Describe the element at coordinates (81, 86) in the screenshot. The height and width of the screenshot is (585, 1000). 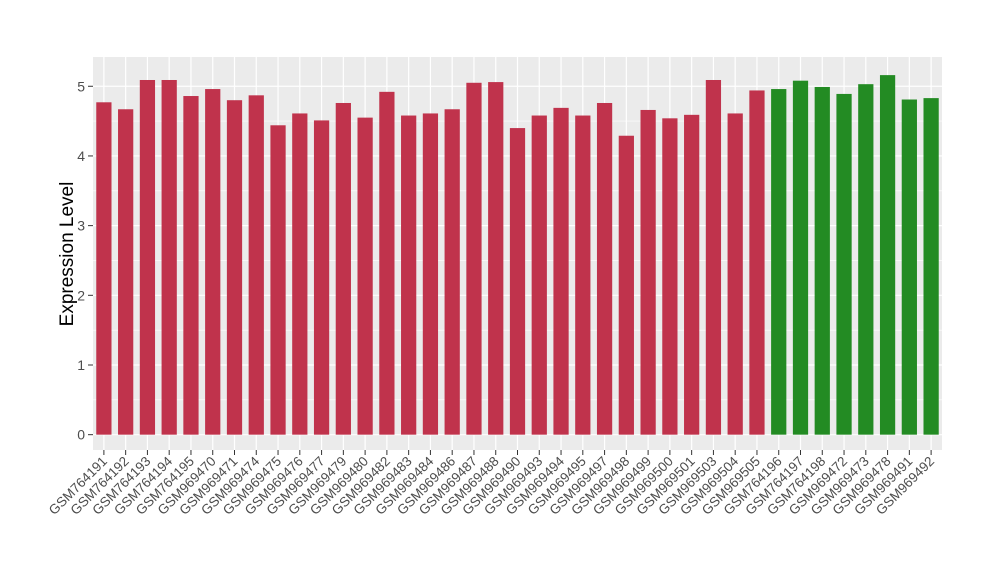
I see `y-tick-label: 5` at that location.